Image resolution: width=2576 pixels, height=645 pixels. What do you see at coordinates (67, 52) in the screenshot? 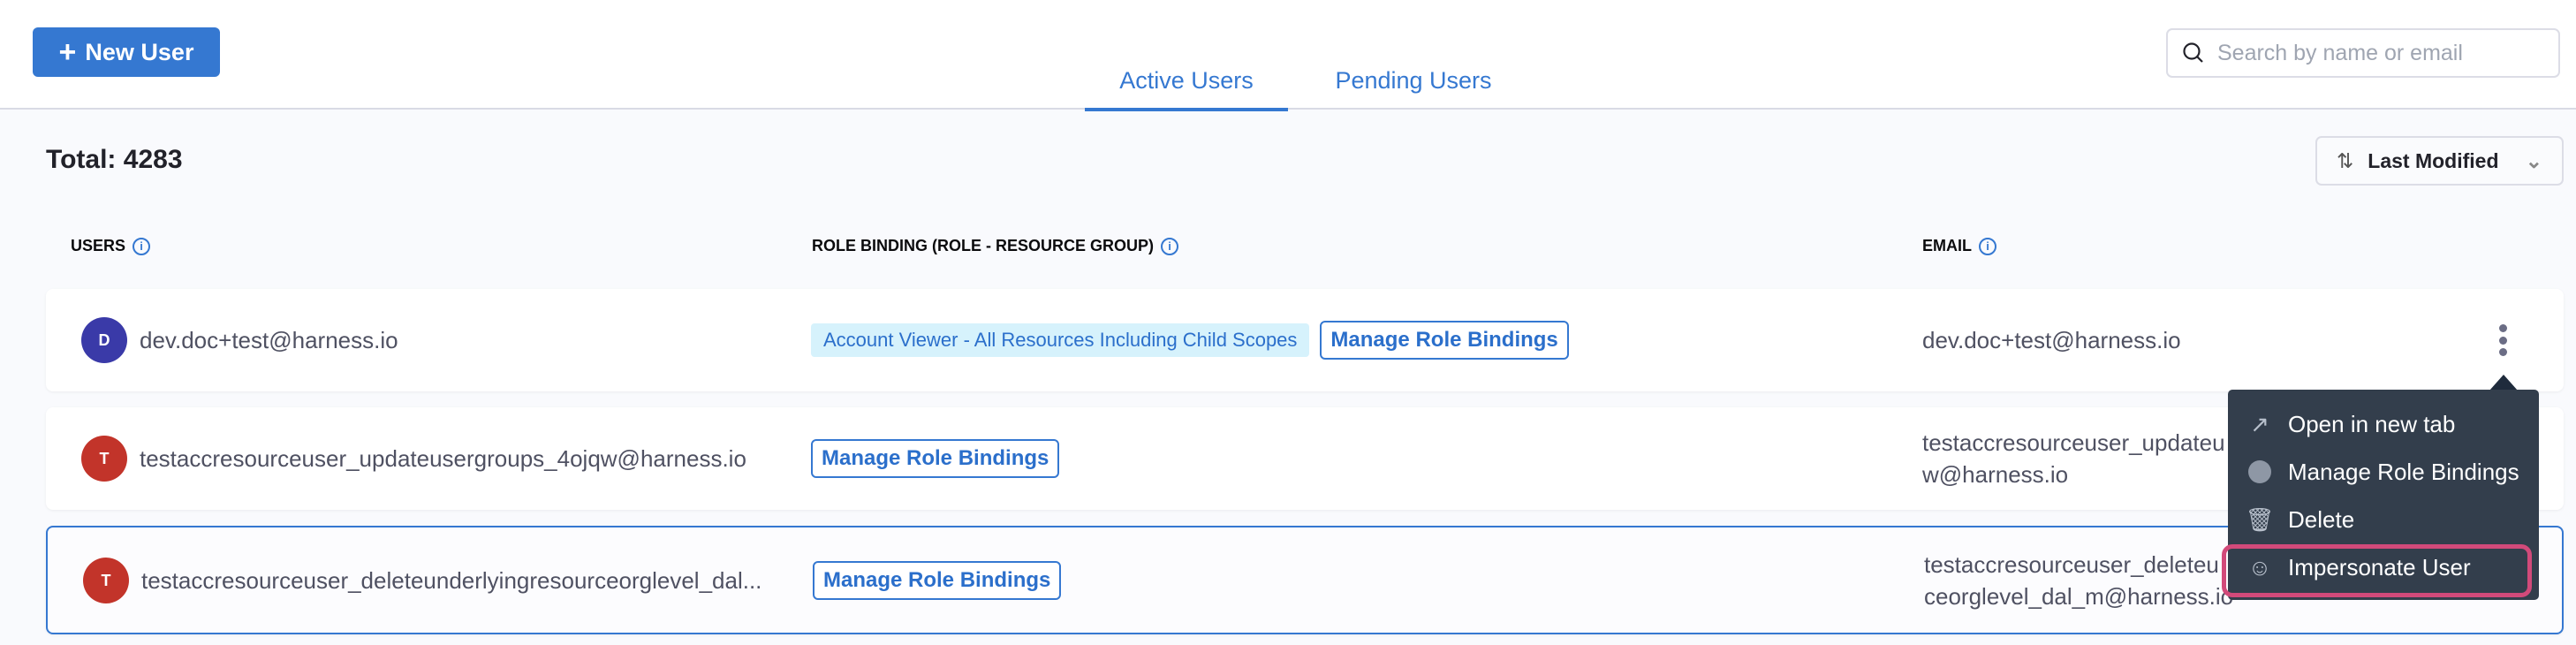
I see `plus-icon: +` at bounding box center [67, 52].